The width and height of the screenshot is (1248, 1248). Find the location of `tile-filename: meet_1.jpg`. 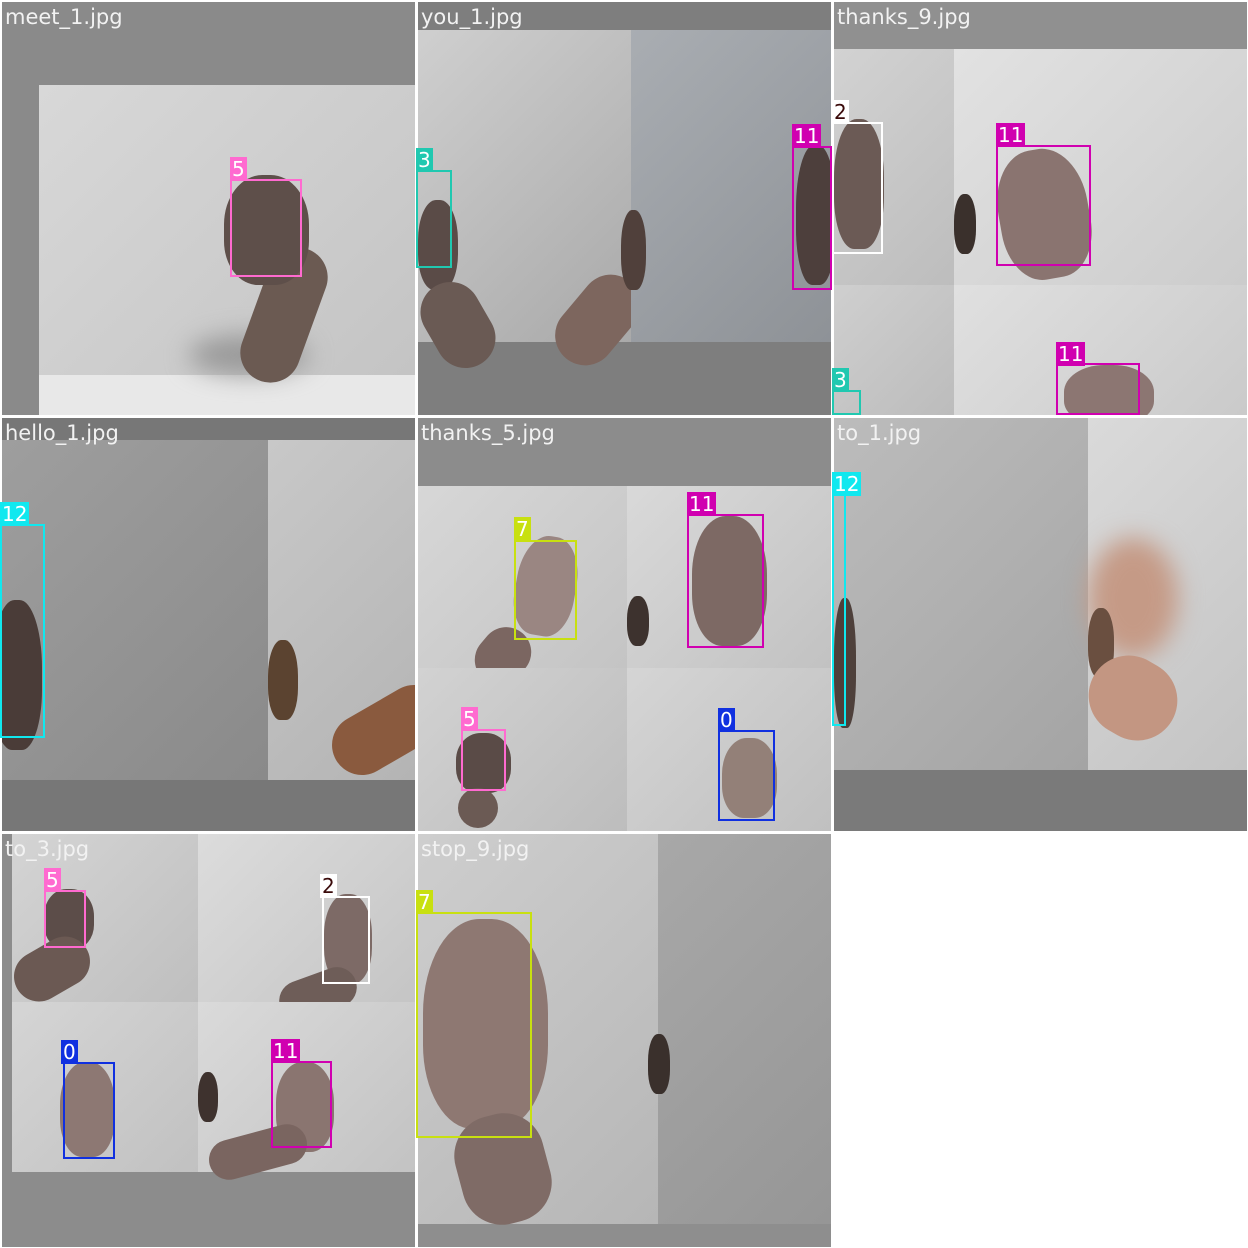

tile-filename: meet_1.jpg is located at coordinates (64, 17).